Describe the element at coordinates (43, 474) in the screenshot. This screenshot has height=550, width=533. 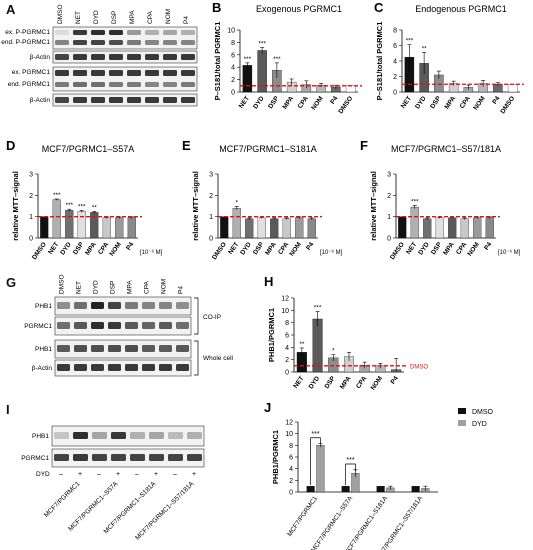
I see `treatment-label: DYD` at that location.